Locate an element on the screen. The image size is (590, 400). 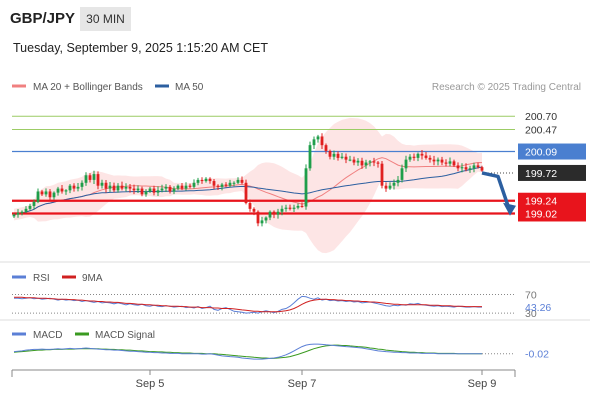
resistance-label: 200.70 is located at coordinates (541, 117).